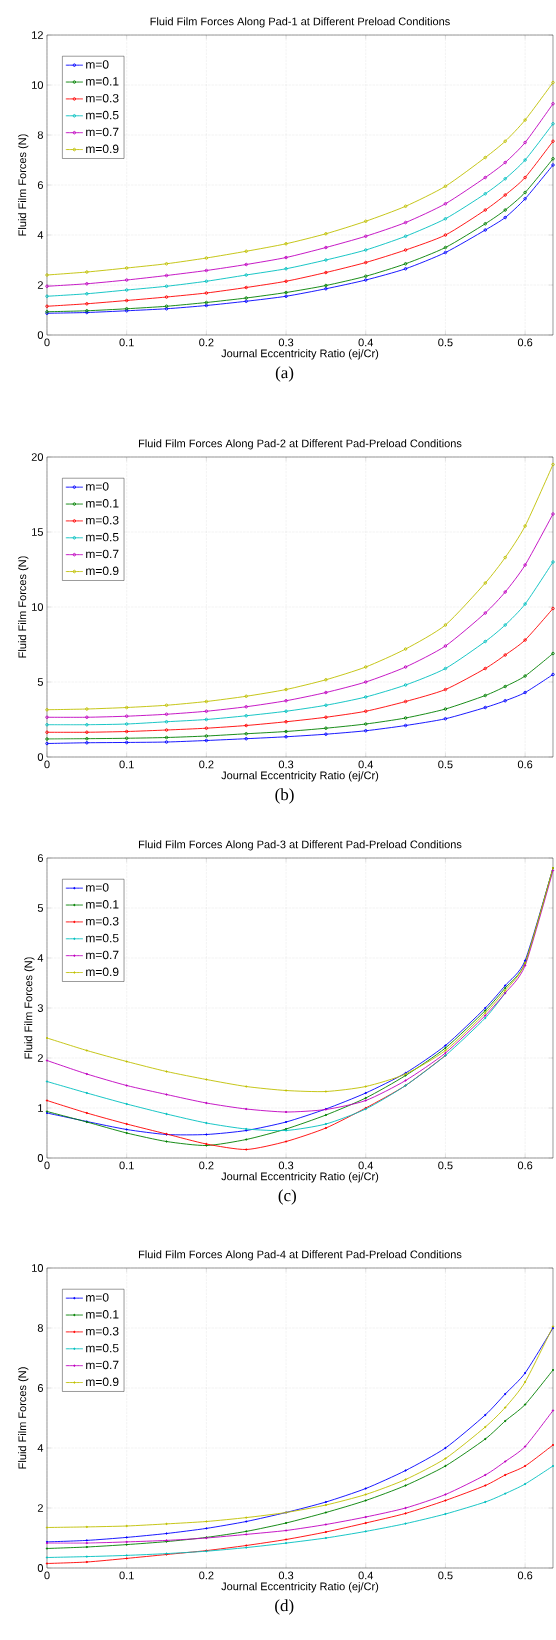  Describe the element at coordinates (37, 457) in the screenshot. I see `y-tick-label: 20` at that location.